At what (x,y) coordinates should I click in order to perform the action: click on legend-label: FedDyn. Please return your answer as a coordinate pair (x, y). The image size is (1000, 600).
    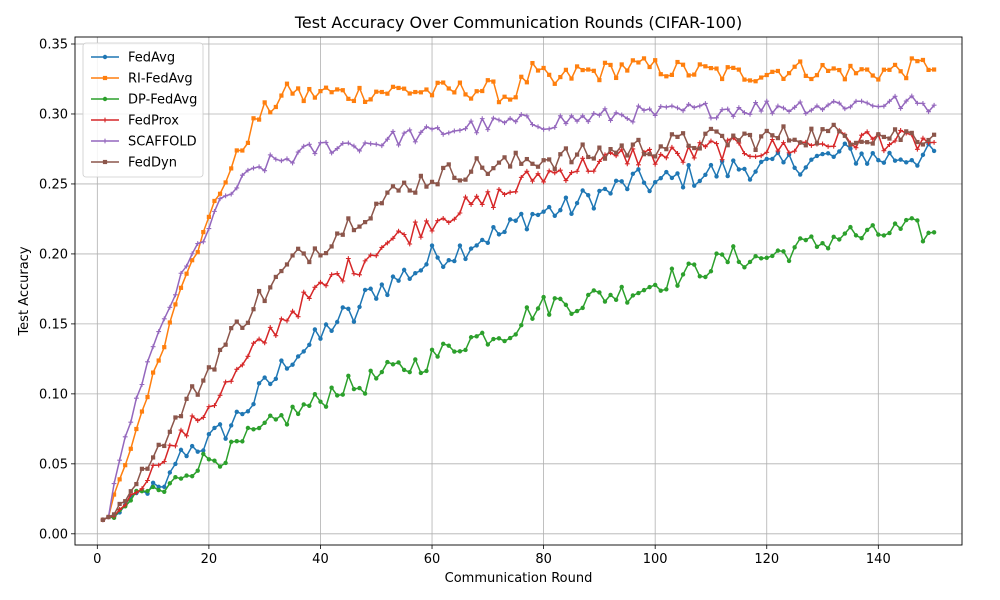
    Looking at the image, I should click on (152, 163).